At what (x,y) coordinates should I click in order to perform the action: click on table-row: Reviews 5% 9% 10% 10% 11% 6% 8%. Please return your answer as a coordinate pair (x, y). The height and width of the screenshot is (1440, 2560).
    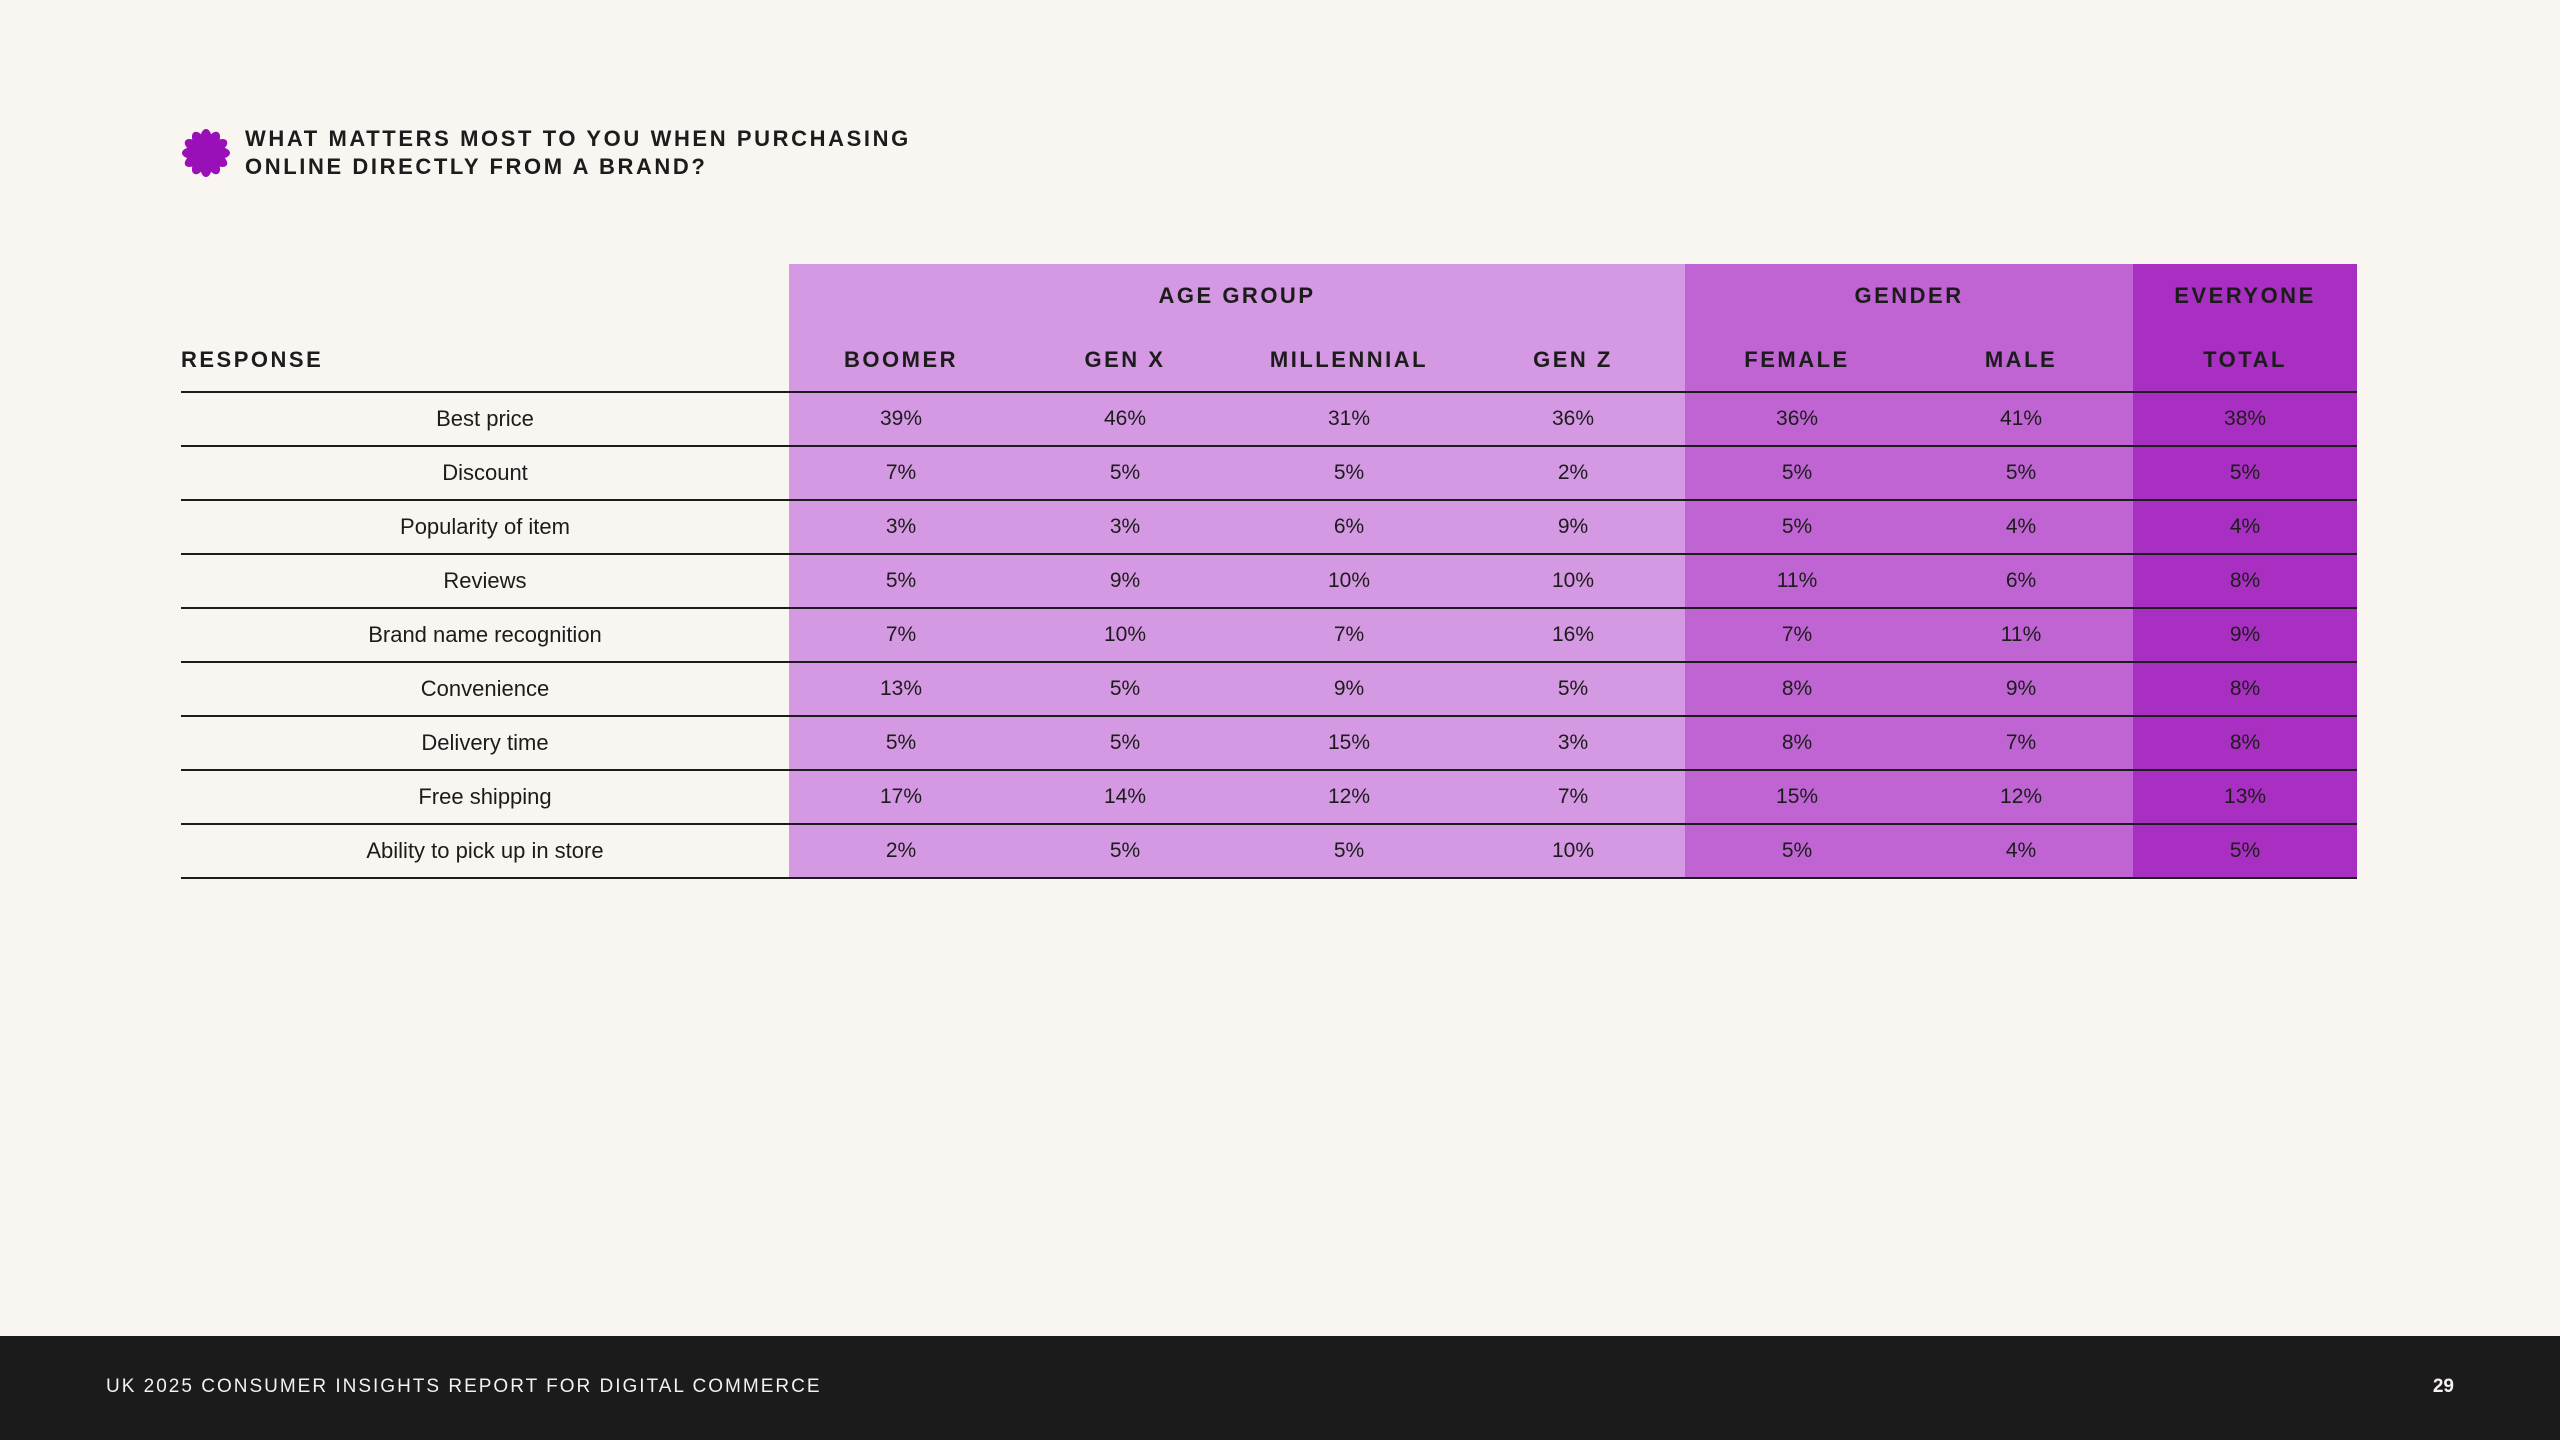
    Looking at the image, I should click on (1269, 581).